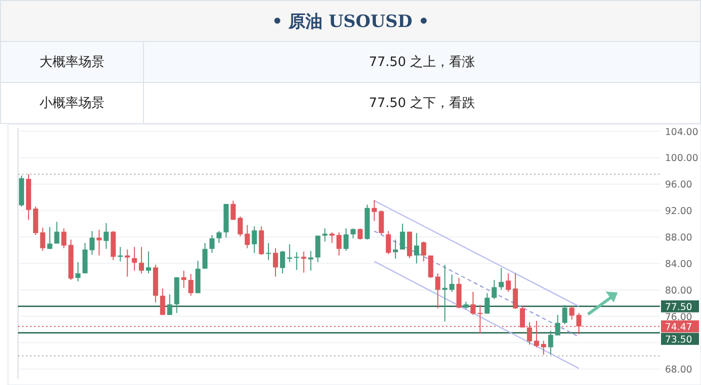  Describe the element at coordinates (678, 290) in the screenshot. I see `y-tick-label: 80.00` at that location.